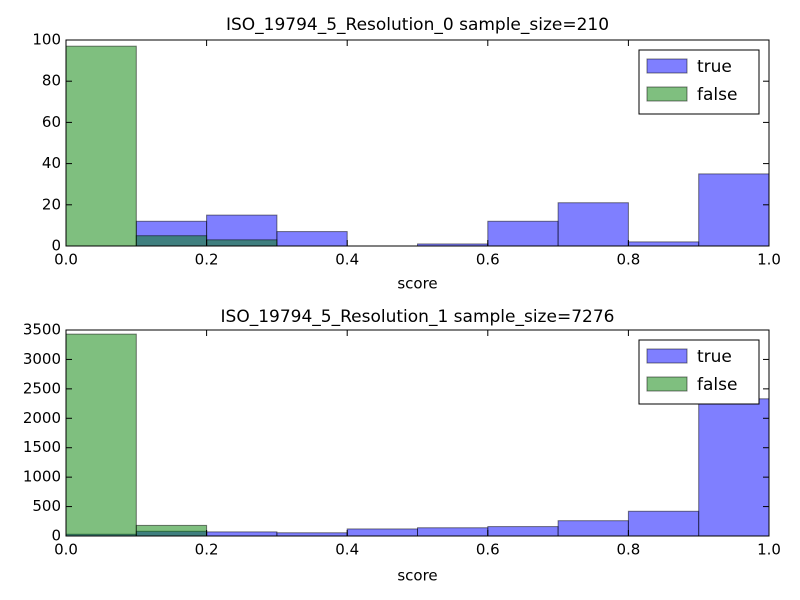 The height and width of the screenshot is (600, 800). Describe the element at coordinates (46, 40) in the screenshot. I see `y-tick-label: 100` at that location.